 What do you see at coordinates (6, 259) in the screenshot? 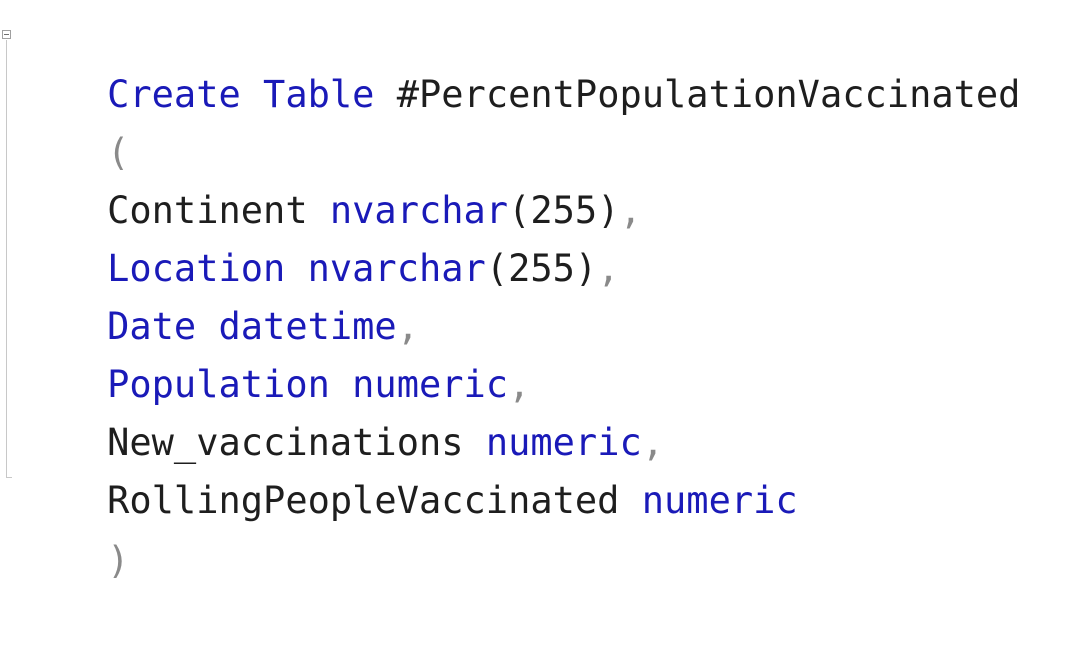
I see `fold-guide` at bounding box center [6, 259].